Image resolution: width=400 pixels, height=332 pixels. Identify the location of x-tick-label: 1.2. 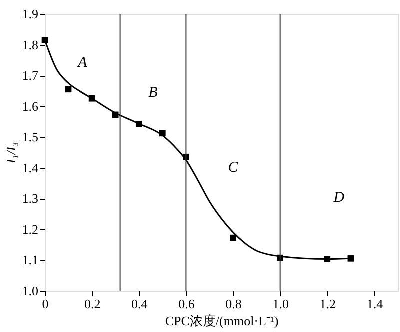
(328, 304).